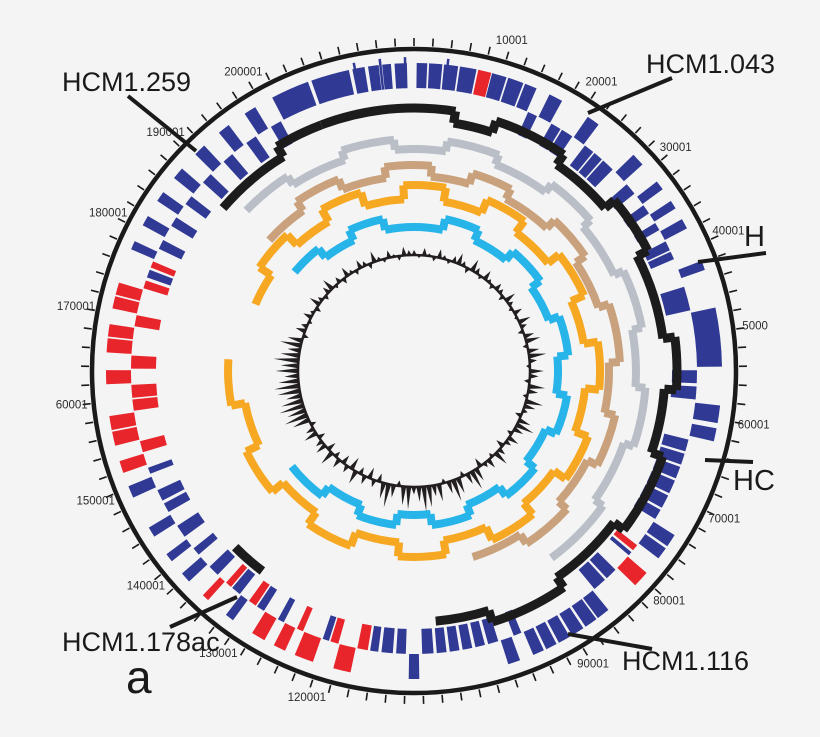  I want to click on scale-tick-label: 120001, so click(307, 698).